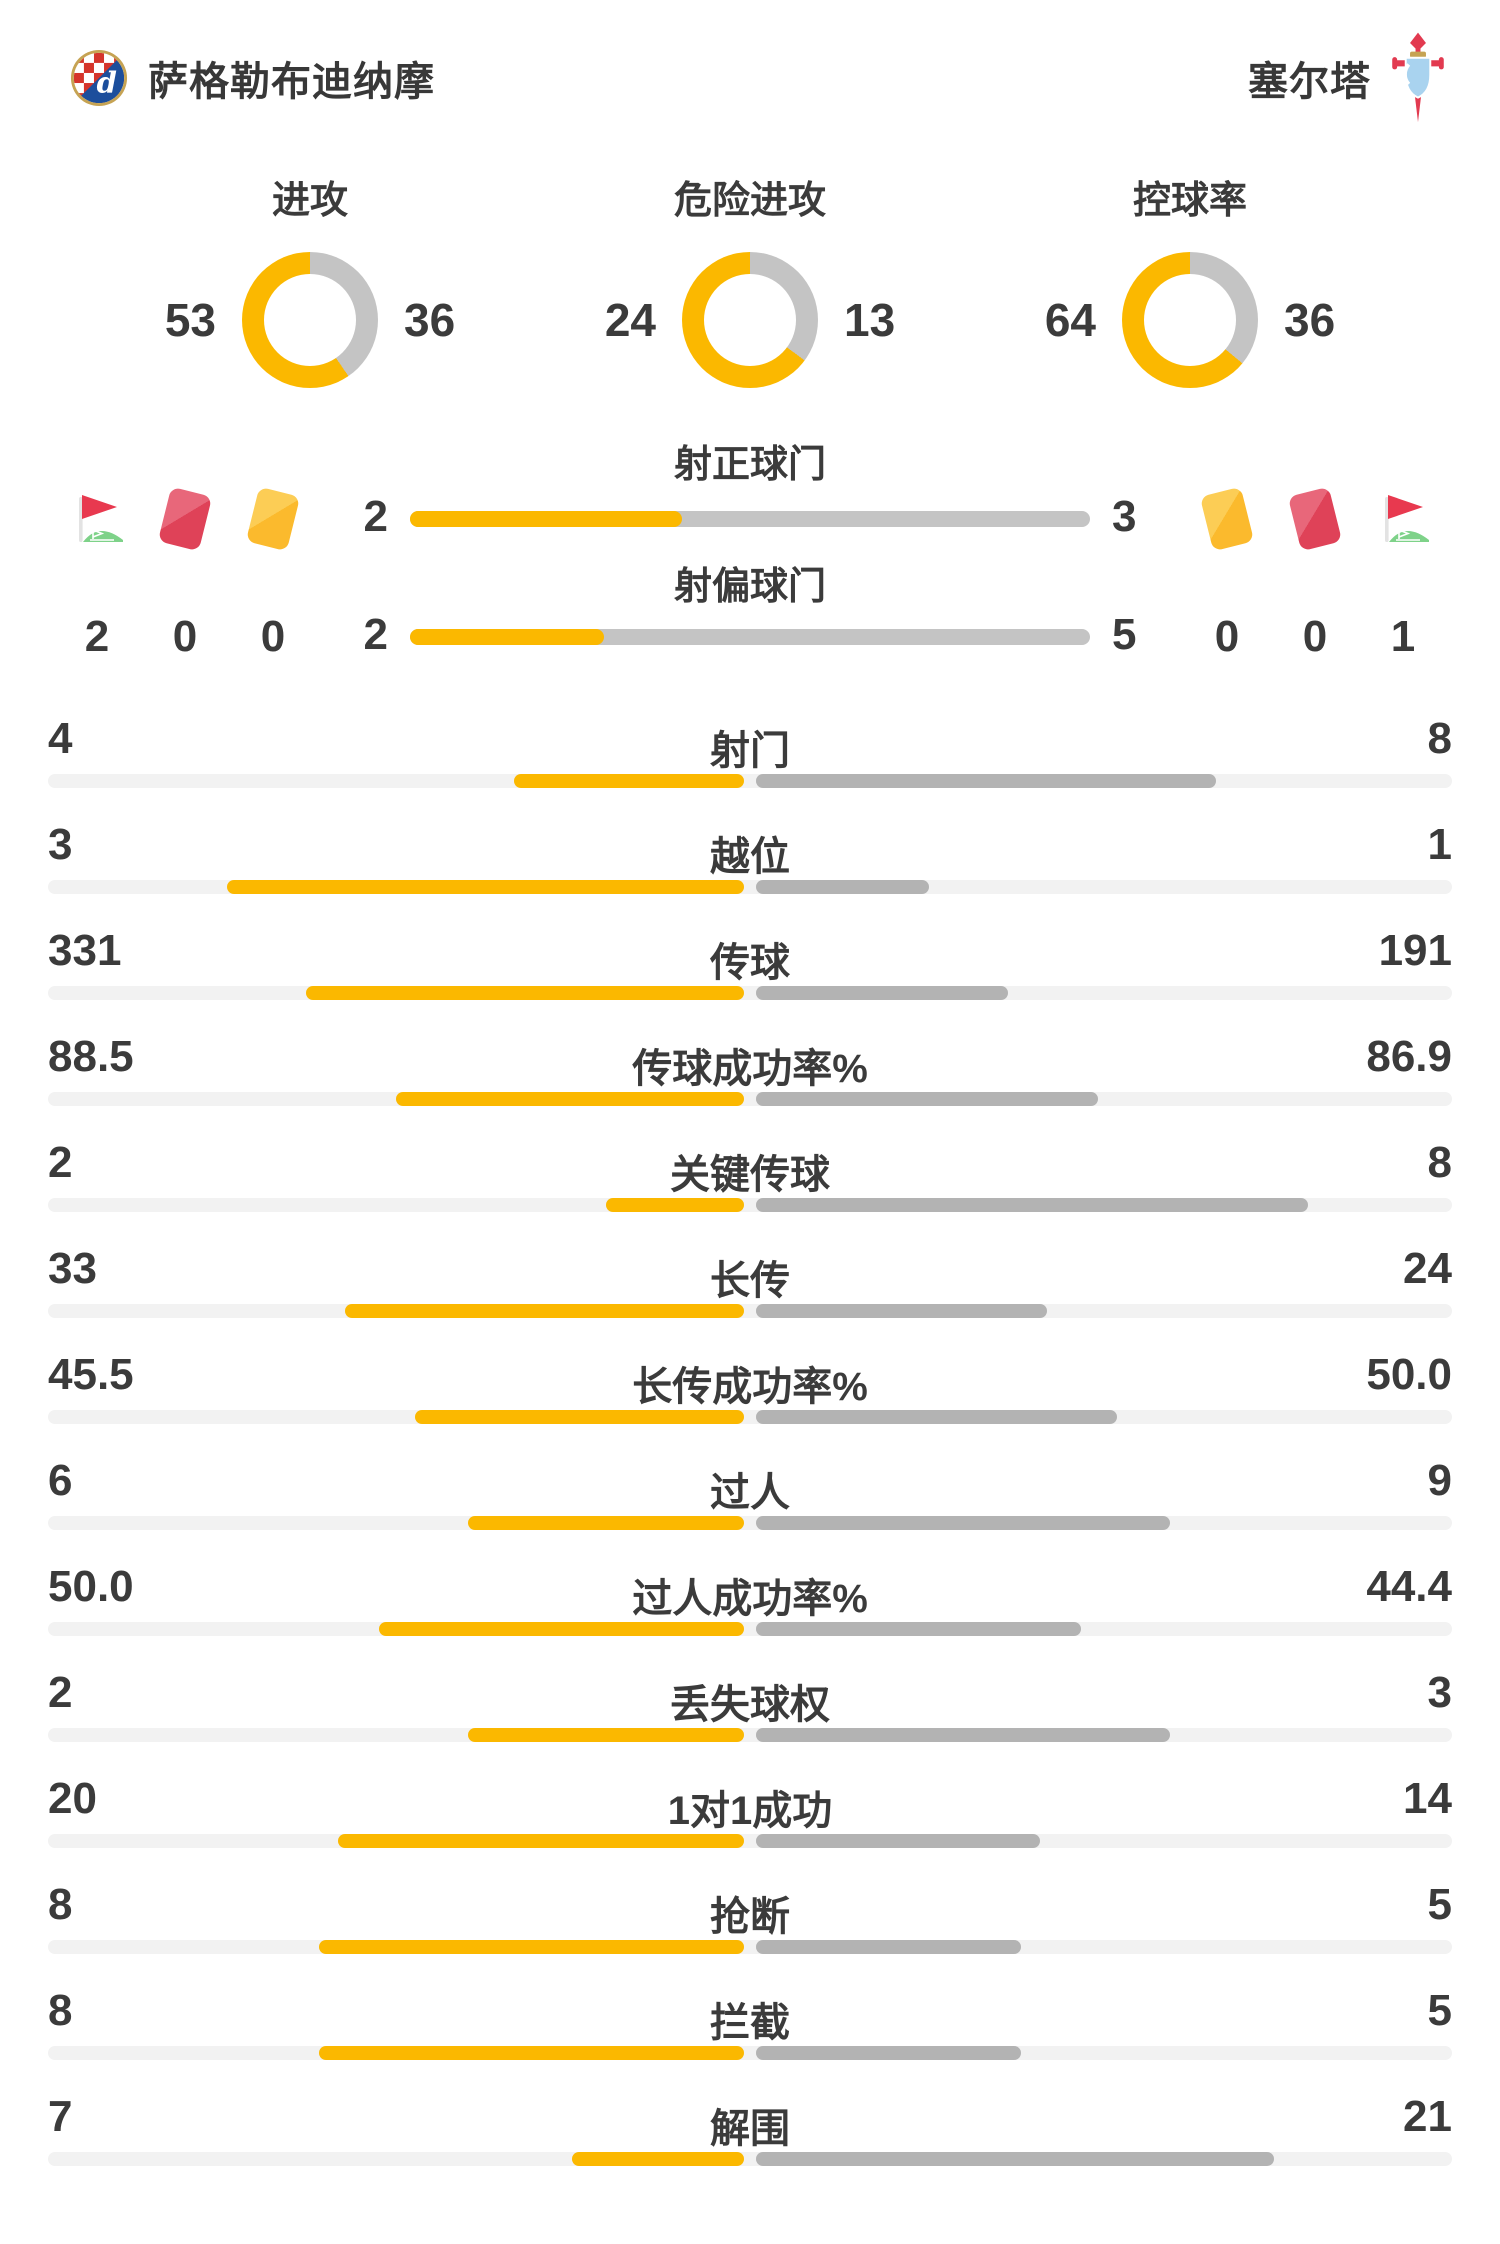 The width and height of the screenshot is (1500, 2244). I want to click on stat-home-value: 7, so click(60, 2116).